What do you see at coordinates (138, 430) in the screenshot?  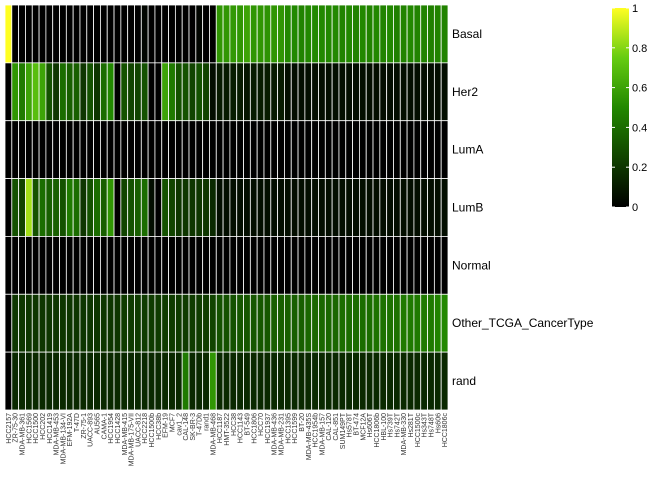 I see `column-label: UACC-812` at bounding box center [138, 430].